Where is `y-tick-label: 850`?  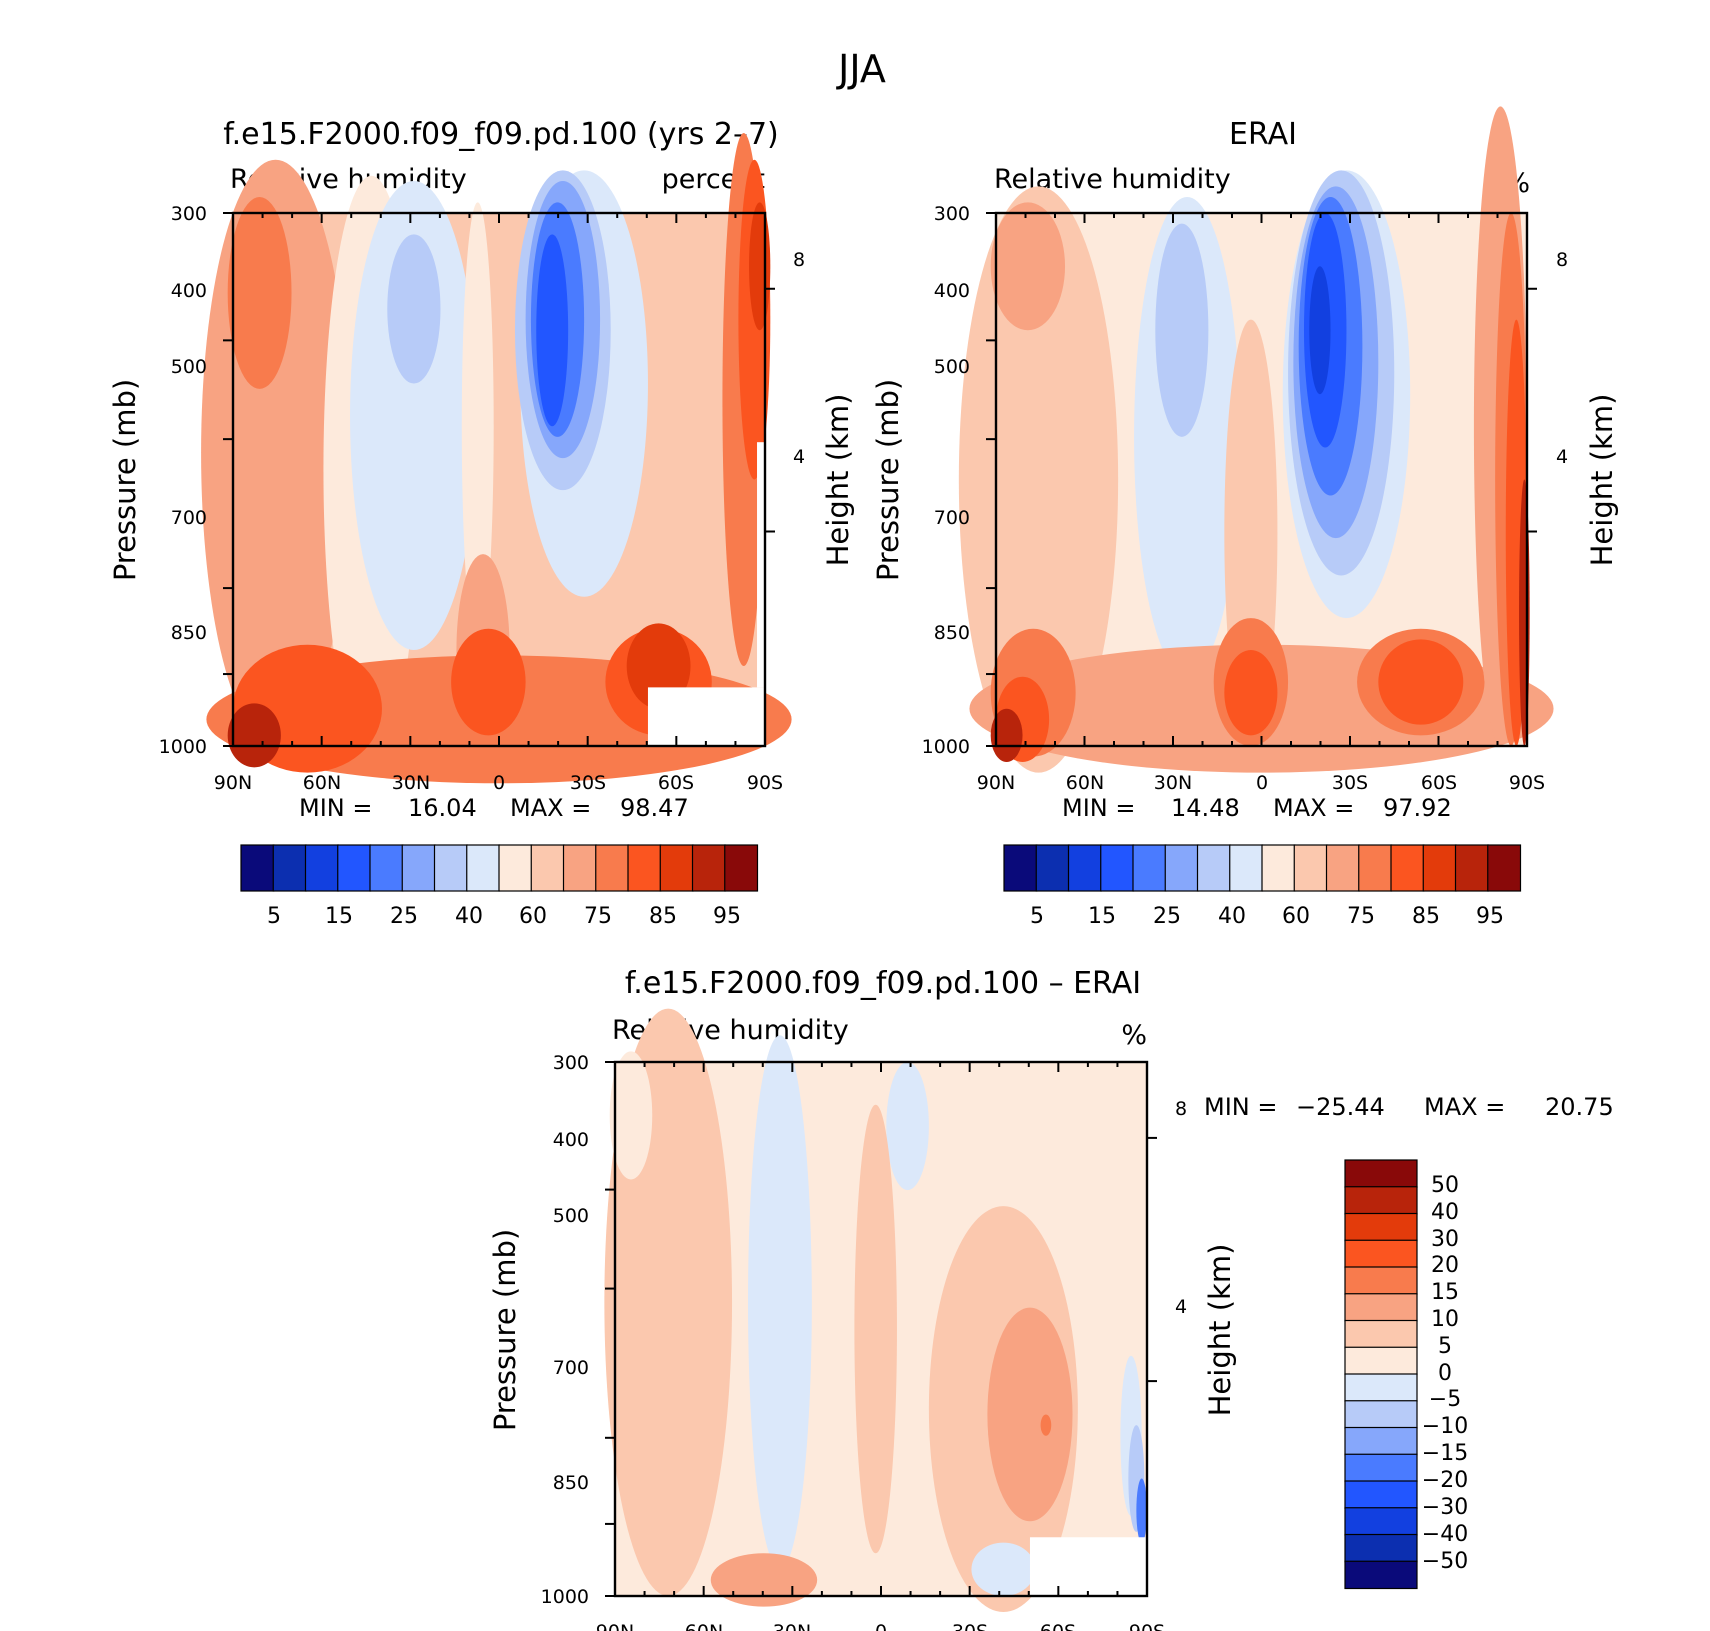
y-tick-label: 850 is located at coordinates (189, 633).